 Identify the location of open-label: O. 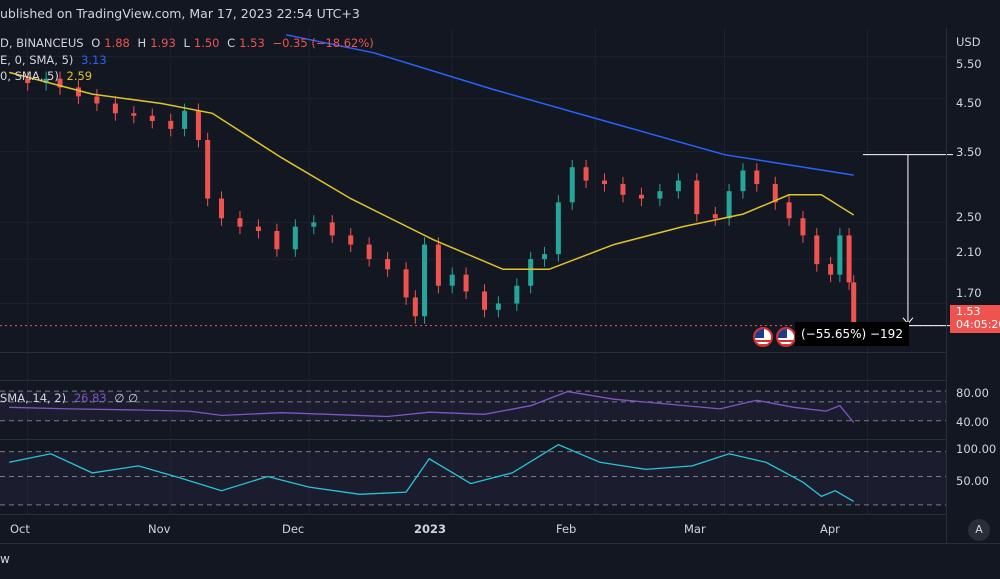
(96, 43).